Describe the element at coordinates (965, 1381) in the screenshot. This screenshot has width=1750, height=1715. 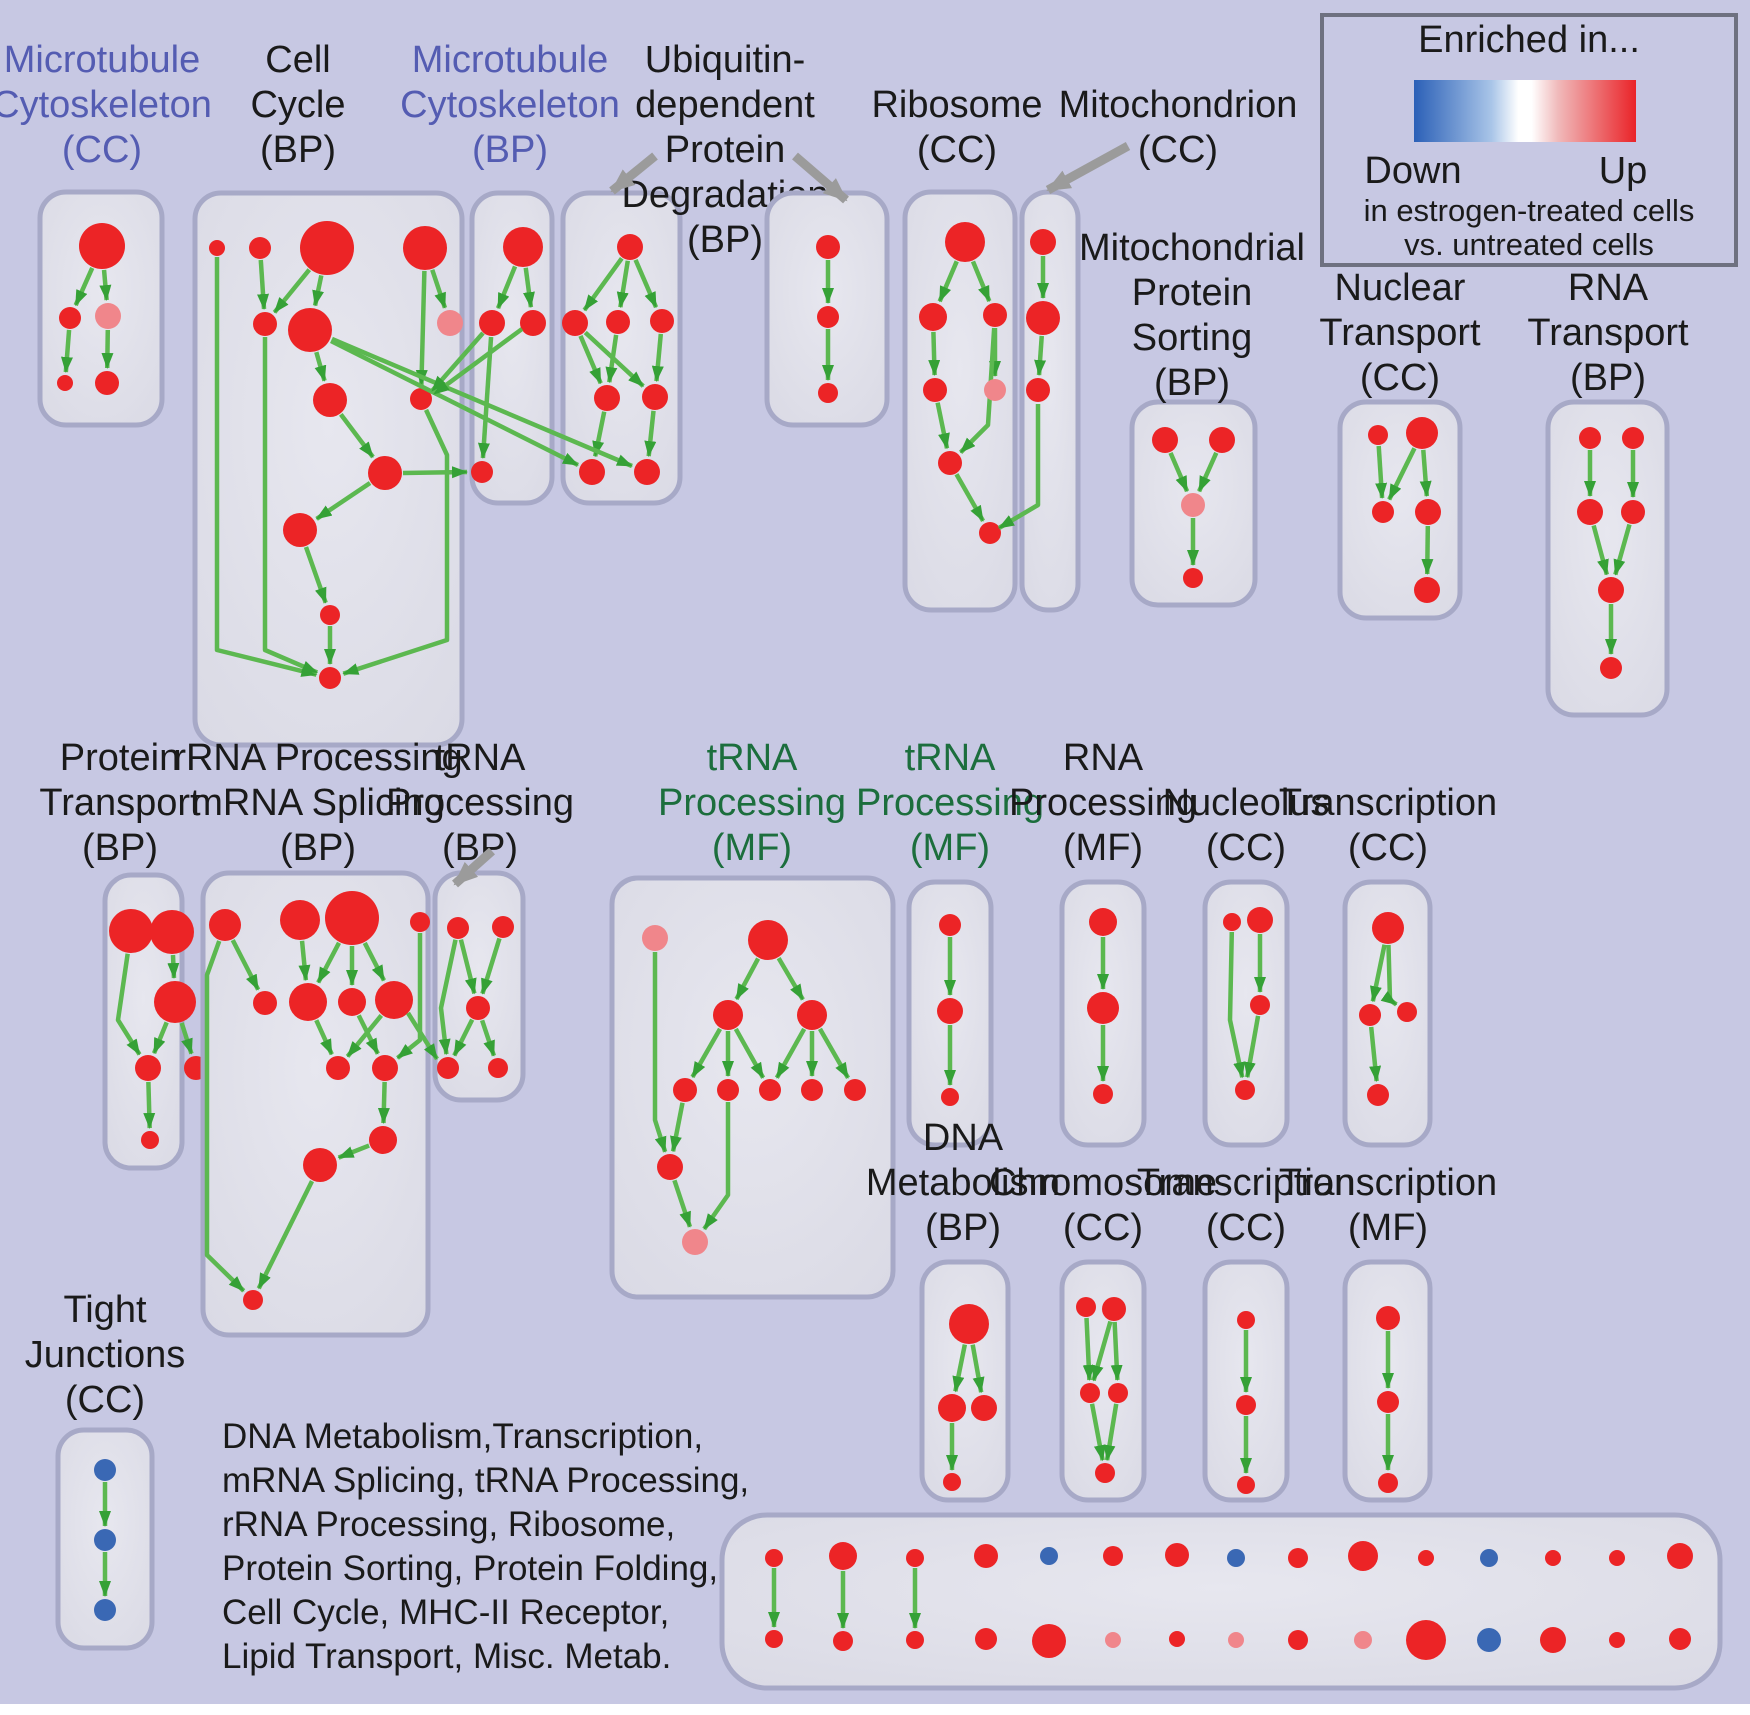
I see `dna-metabolism-bp-box` at that location.